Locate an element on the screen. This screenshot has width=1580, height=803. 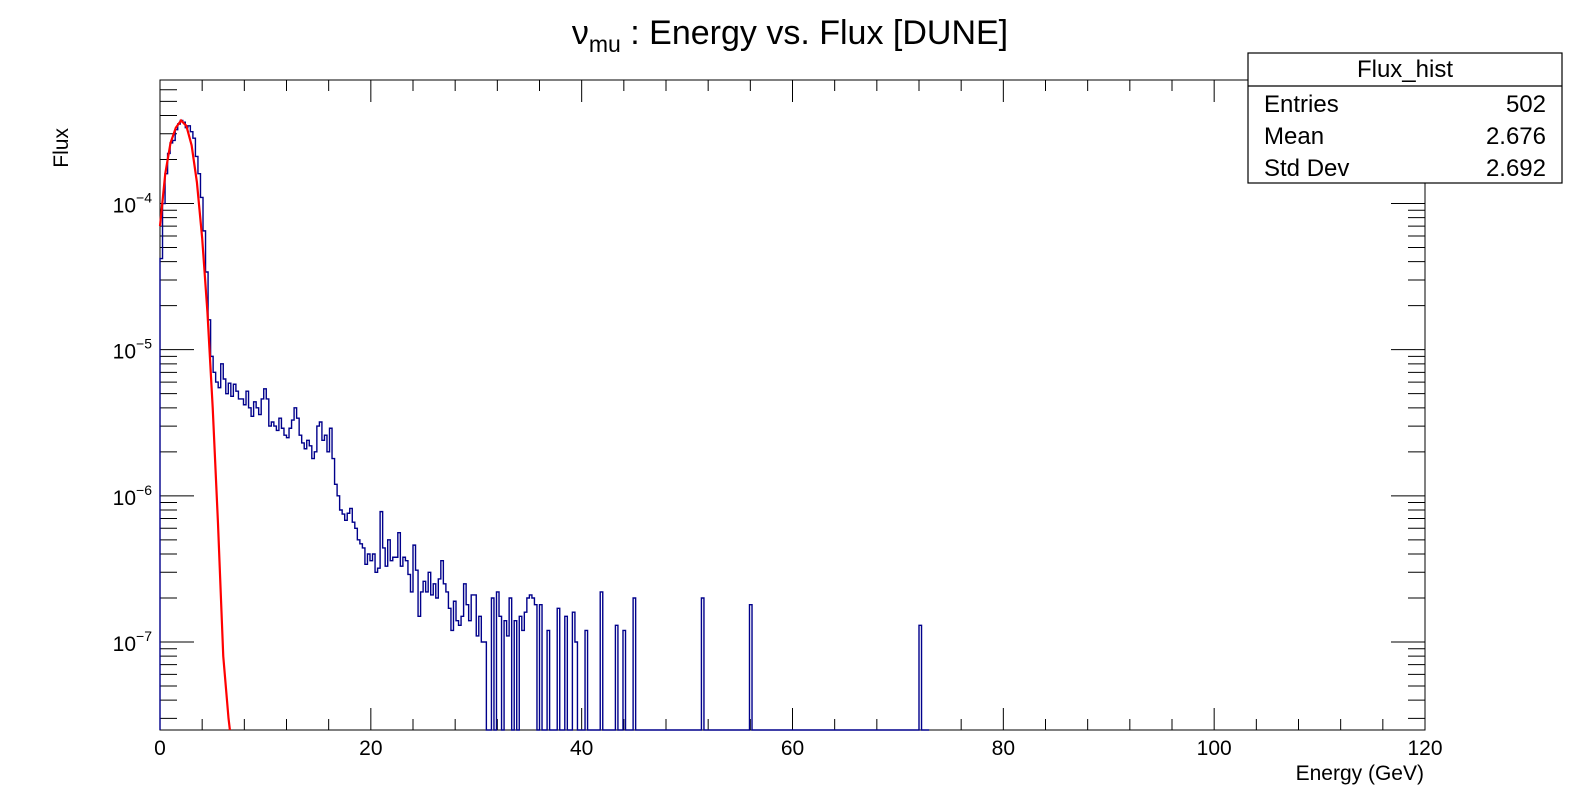
stats-stddev-label: Std Dev is located at coordinates (1306, 168).